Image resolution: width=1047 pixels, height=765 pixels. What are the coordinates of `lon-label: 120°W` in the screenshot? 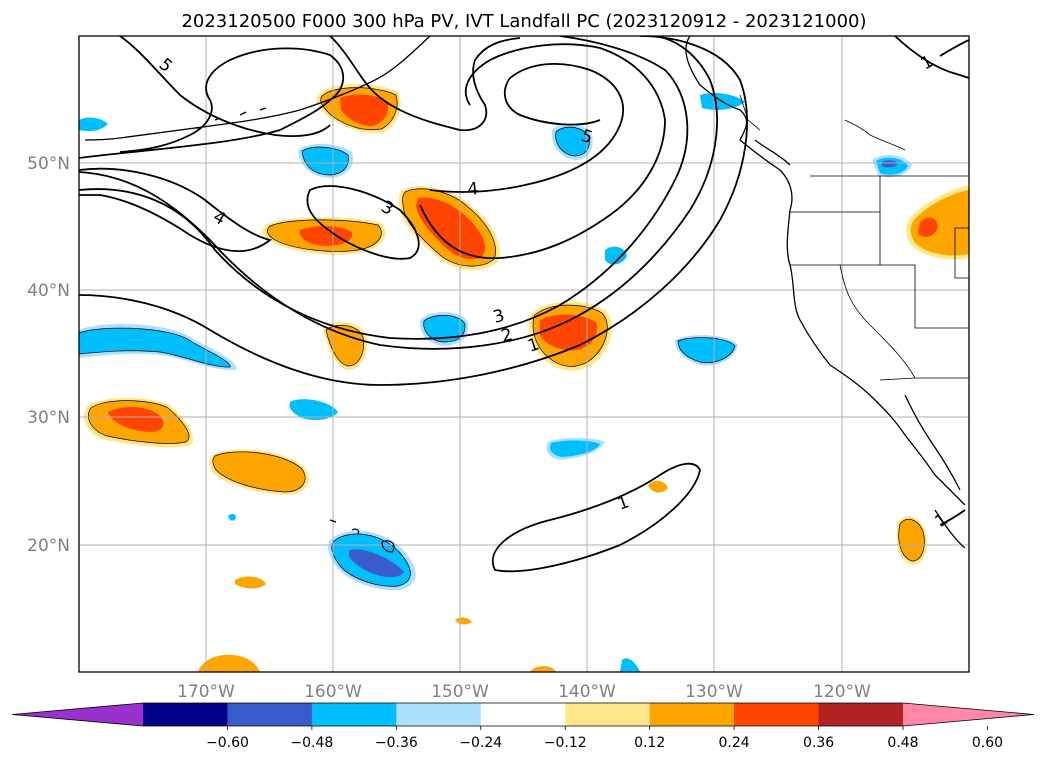 It's located at (842, 692).